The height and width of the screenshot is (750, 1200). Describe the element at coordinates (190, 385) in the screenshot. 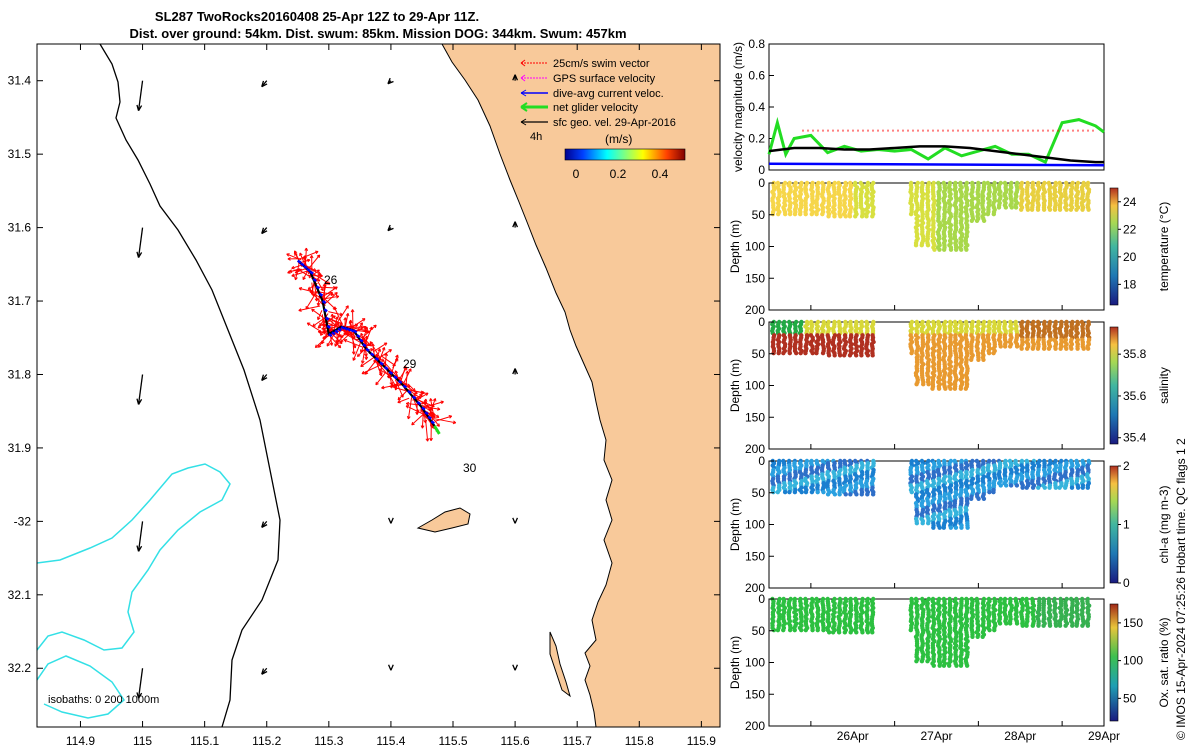

I see `isobath-200m` at that location.